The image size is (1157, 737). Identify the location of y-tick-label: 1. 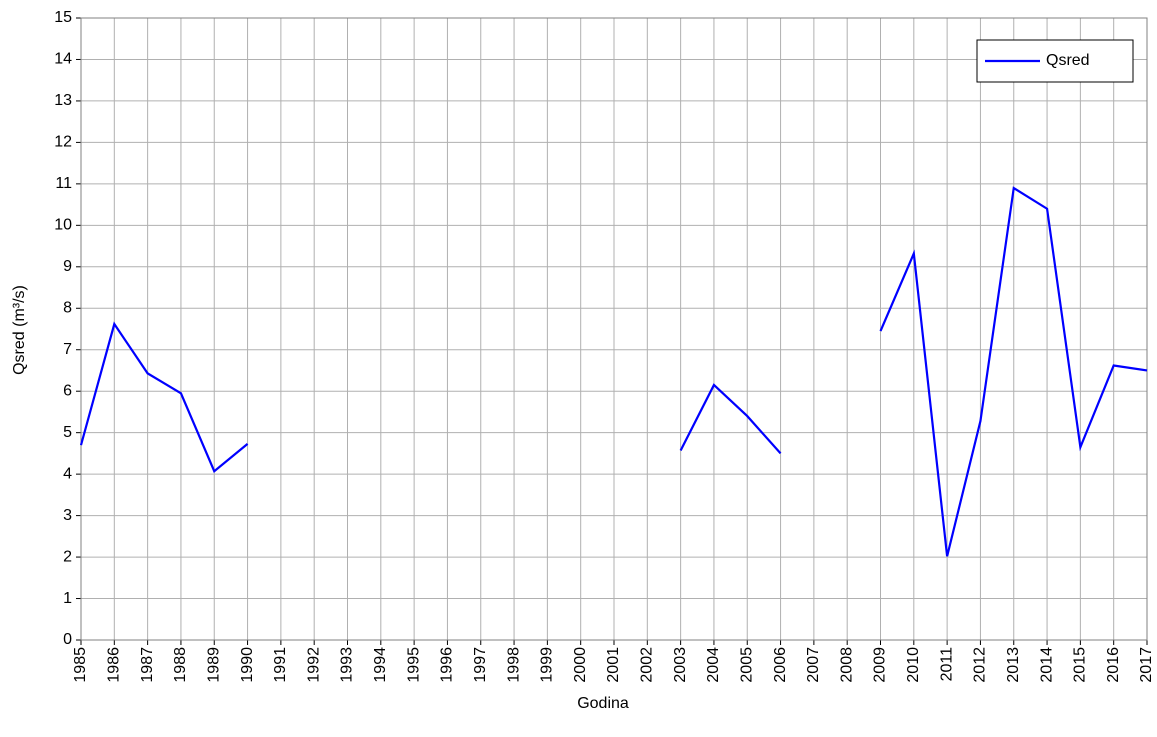
(67, 598).